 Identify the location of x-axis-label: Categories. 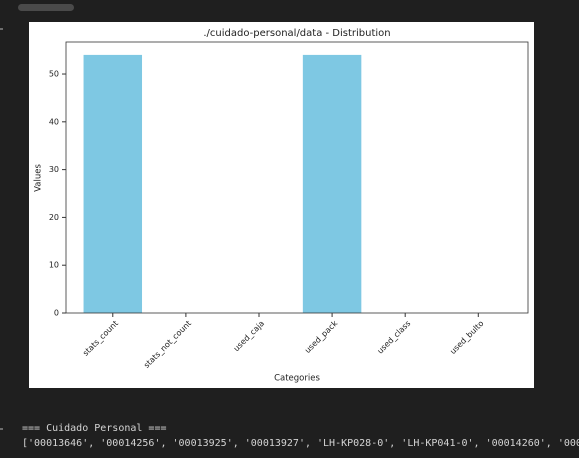
(297, 379).